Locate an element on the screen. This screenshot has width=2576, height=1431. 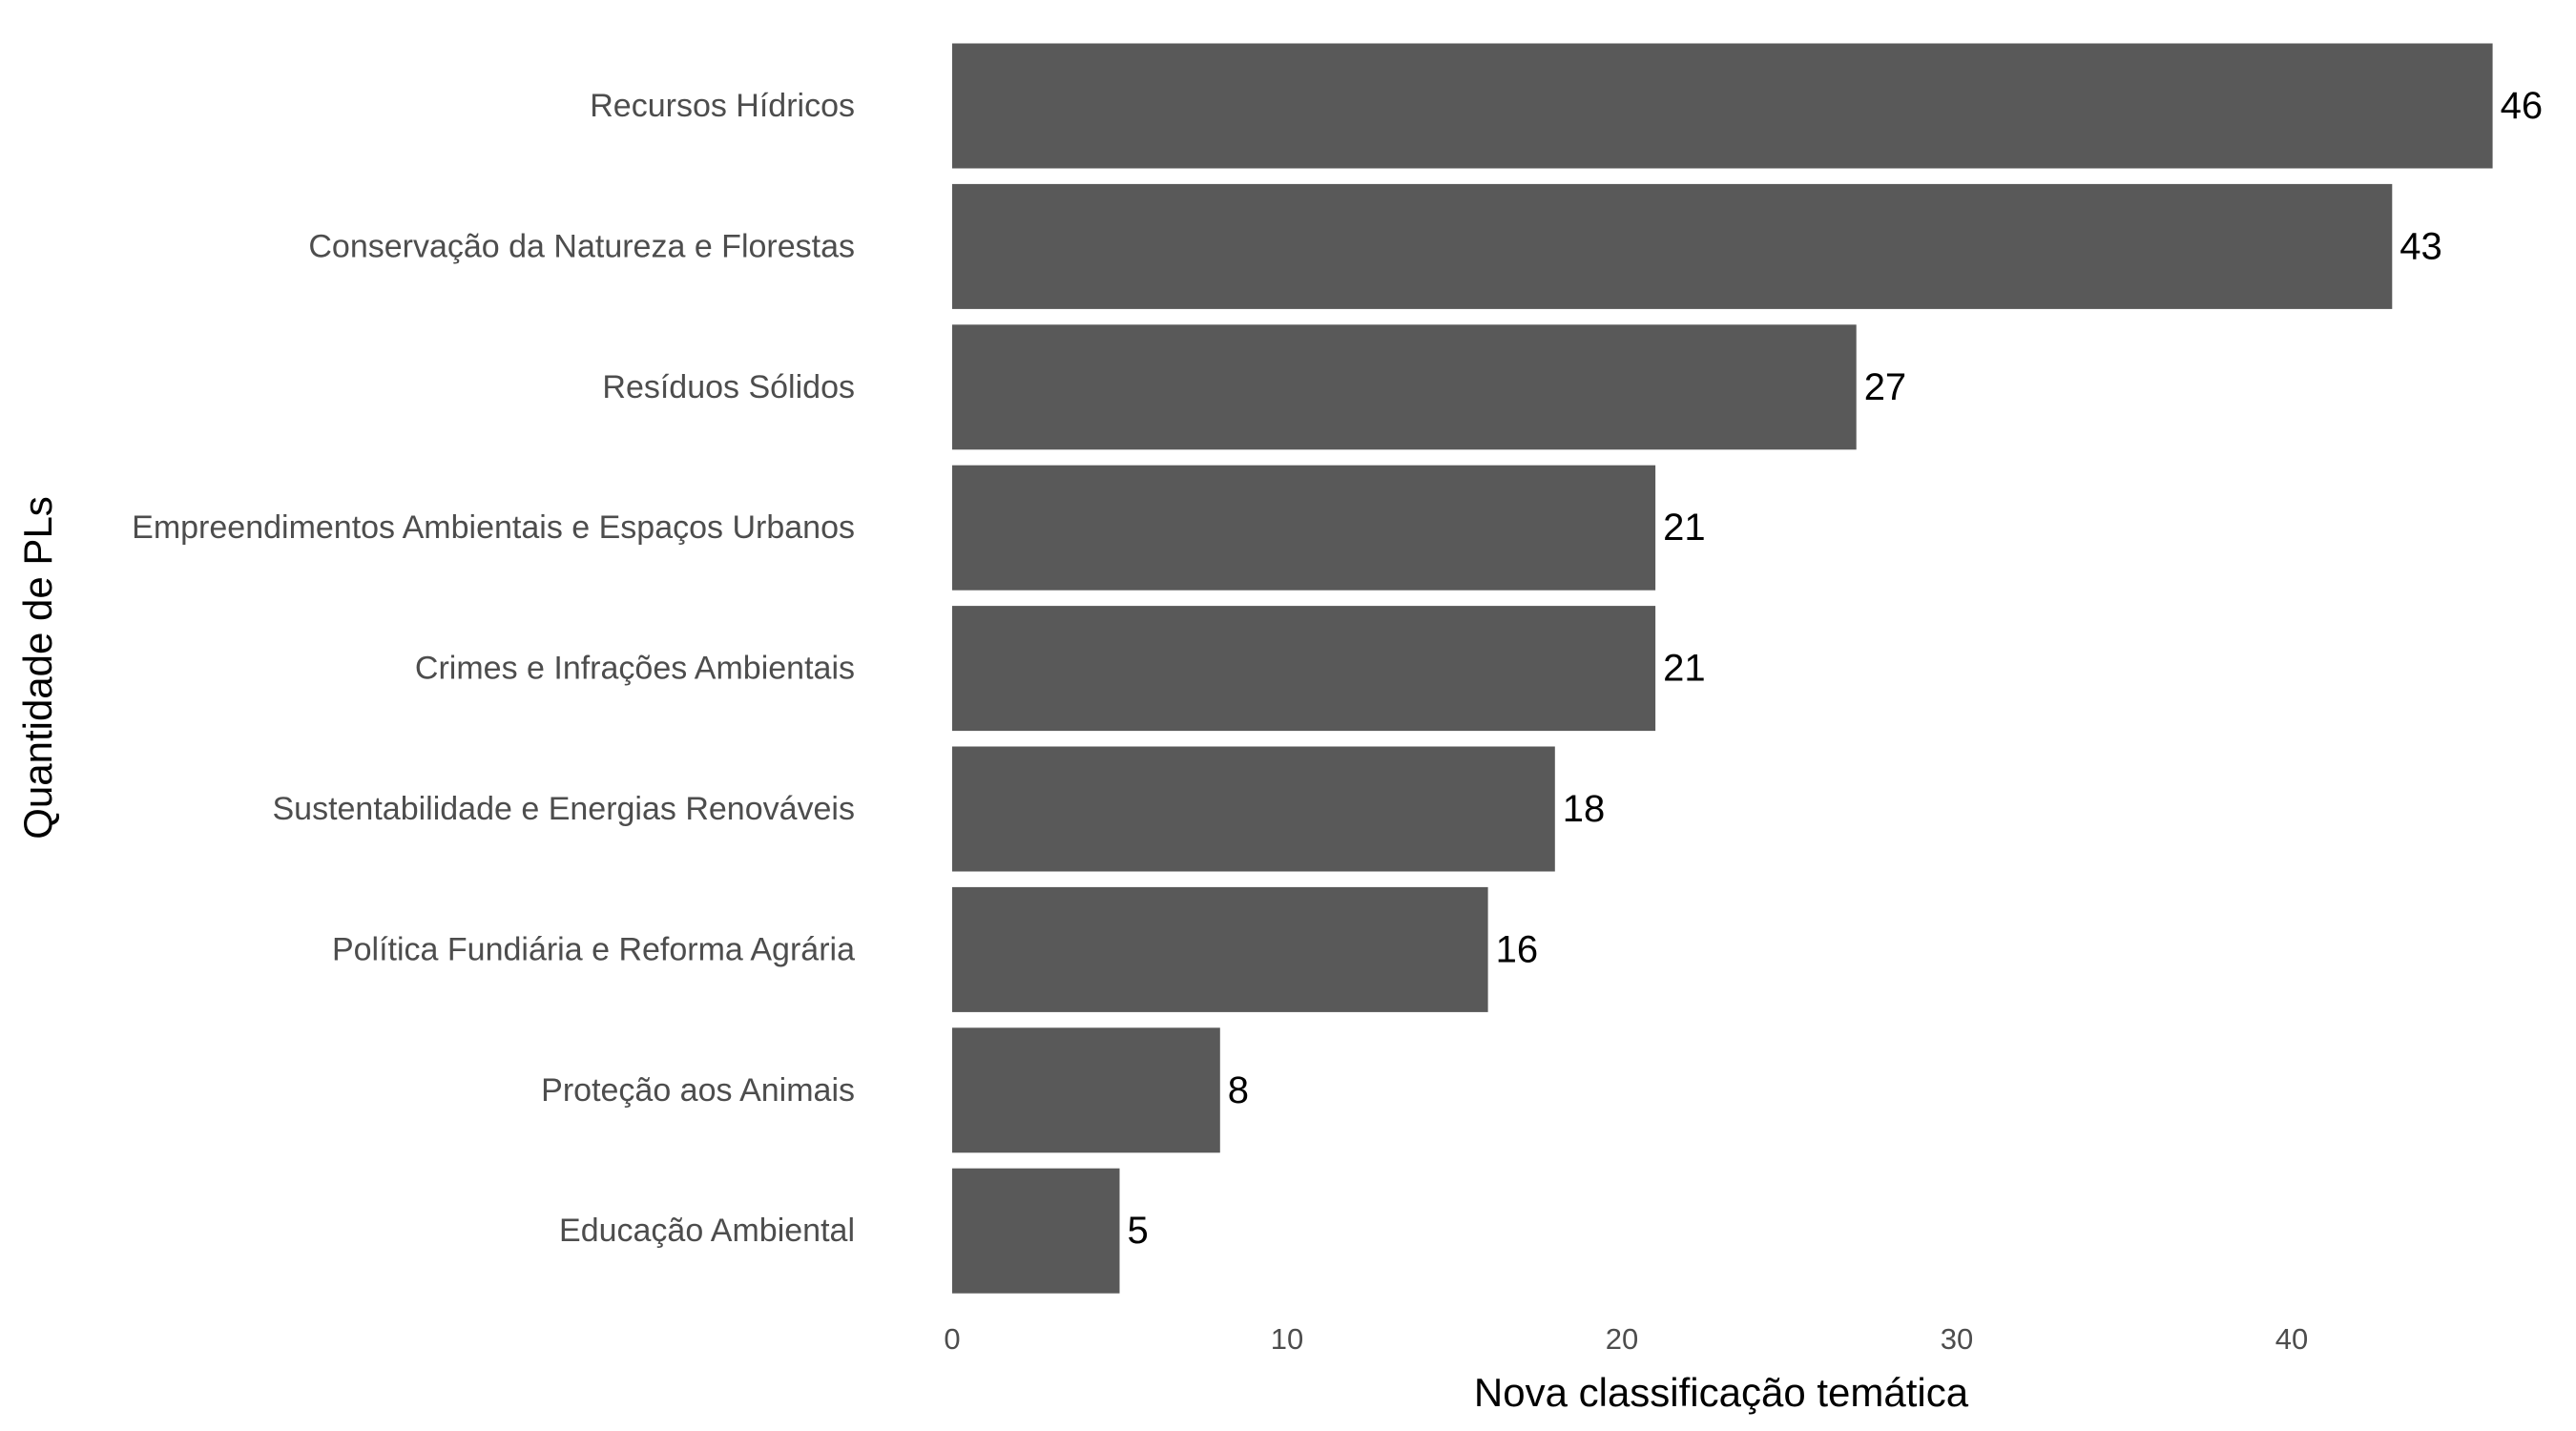
value-label: 43 is located at coordinates (2420, 246).